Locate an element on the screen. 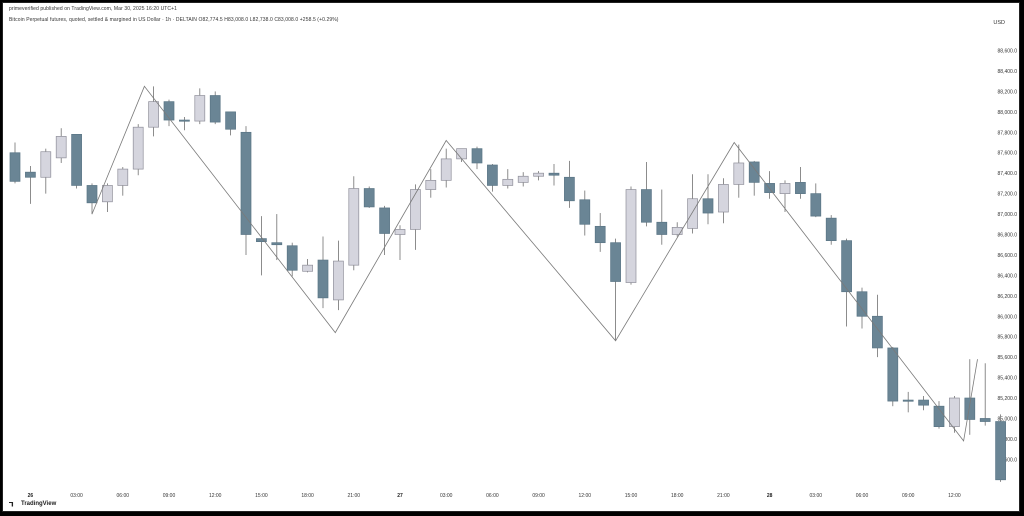 This screenshot has height=516, width=1024. tradingview-logo: TradingView is located at coordinates (32, 504).